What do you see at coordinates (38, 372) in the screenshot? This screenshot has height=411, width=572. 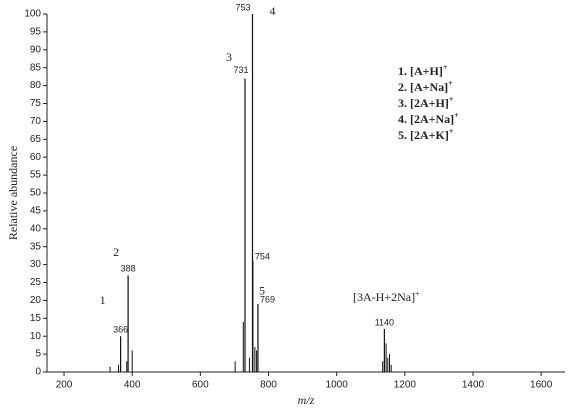 I see `y-tick-label: 0` at bounding box center [38, 372].